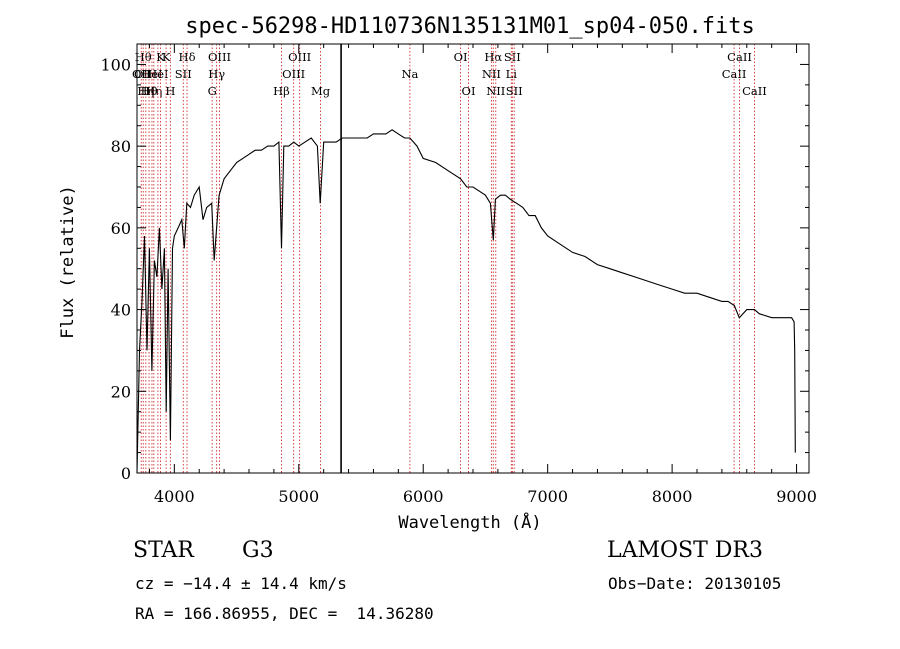 The image size is (900, 649). Describe the element at coordinates (672, 496) in the screenshot. I see `x-tick-label: 8000` at that location.